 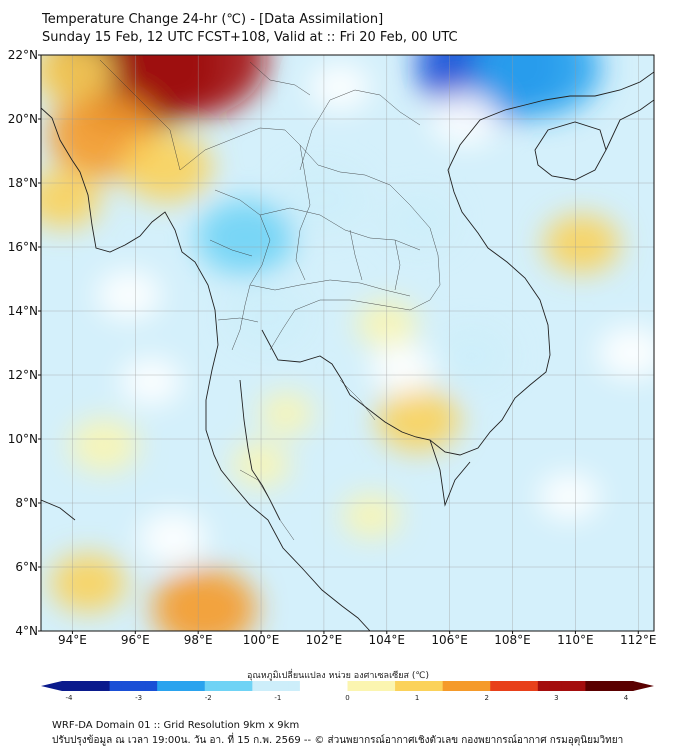 I want to click on colorbar-tick-label: -1, so click(x=277, y=697).